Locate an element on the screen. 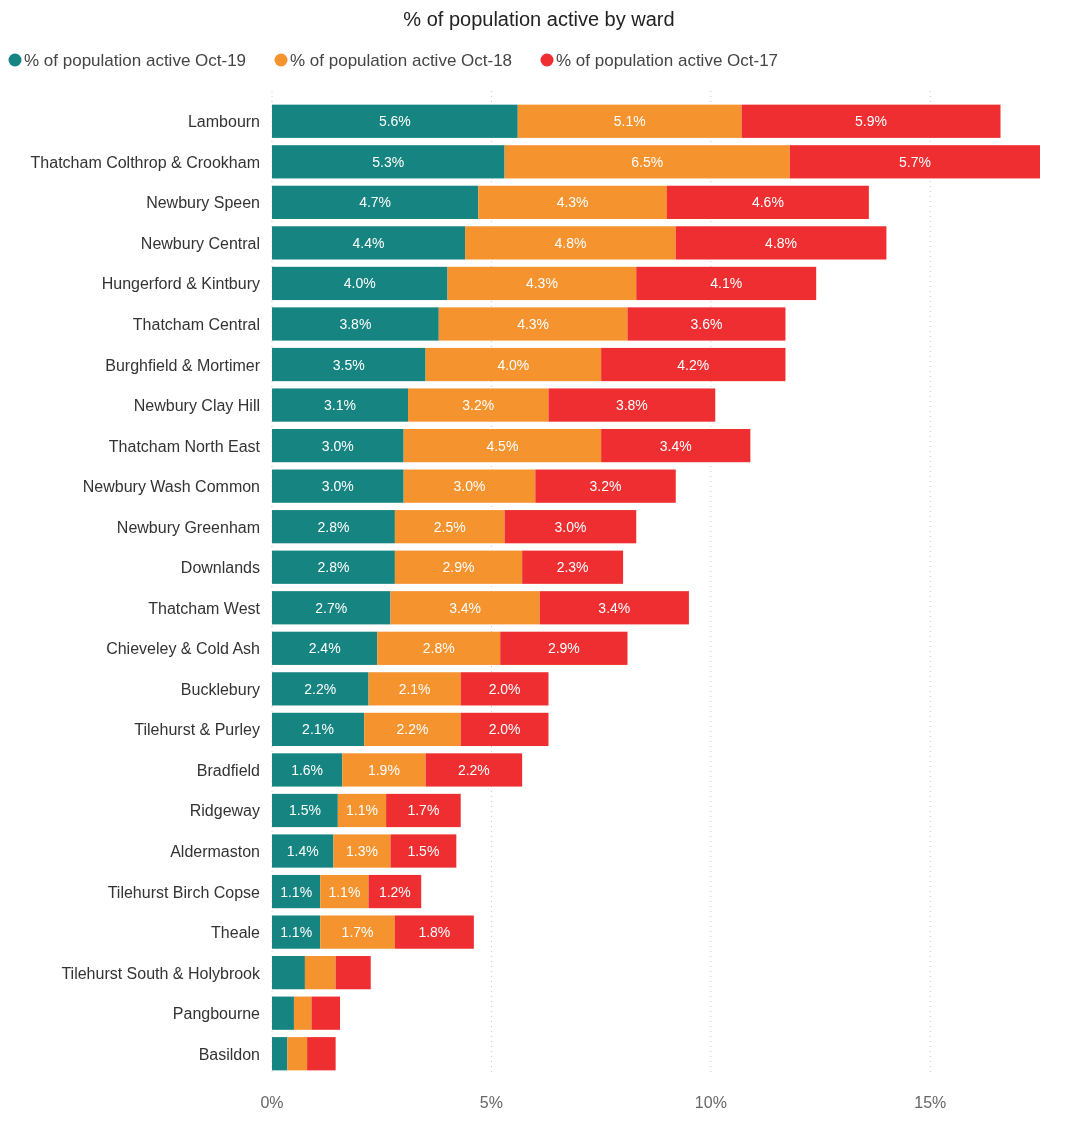  y-tick-label: Theale is located at coordinates (236, 933).